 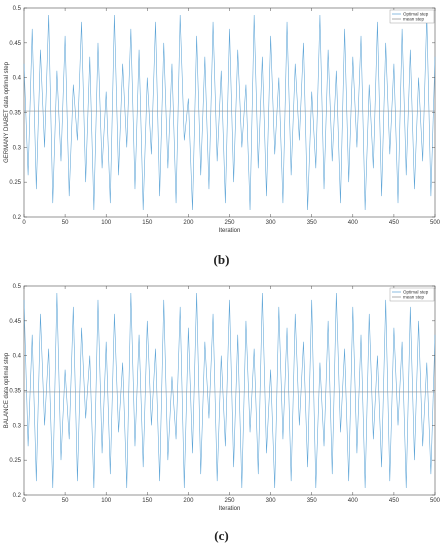 What do you see at coordinates (17, 287) in the screenshot?
I see `y-tick-label-c: 0.5` at bounding box center [17, 287].